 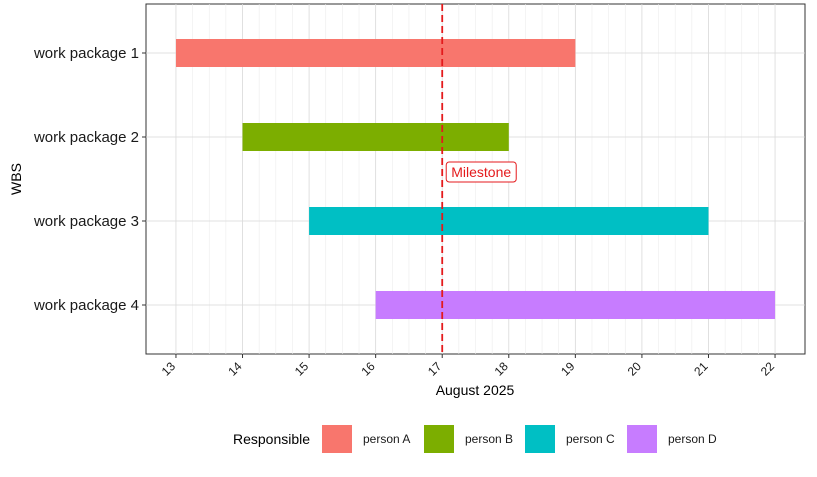 I want to click on y-tick-label: work package 1, so click(x=86, y=53).